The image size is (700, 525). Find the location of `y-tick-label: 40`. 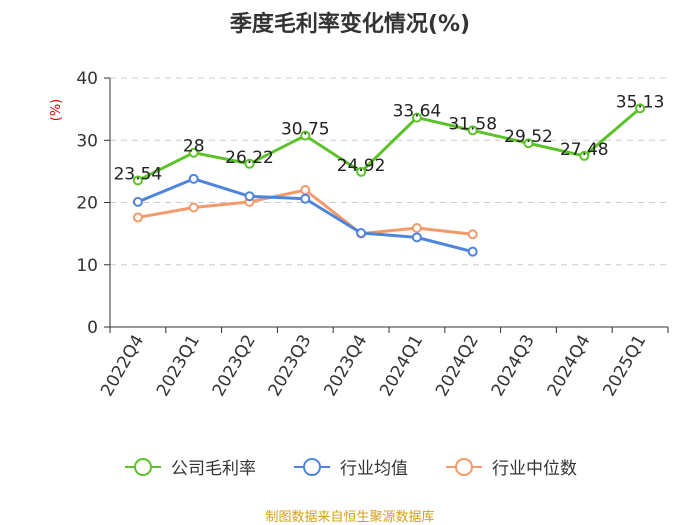

y-tick-label: 40 is located at coordinates (87, 79).